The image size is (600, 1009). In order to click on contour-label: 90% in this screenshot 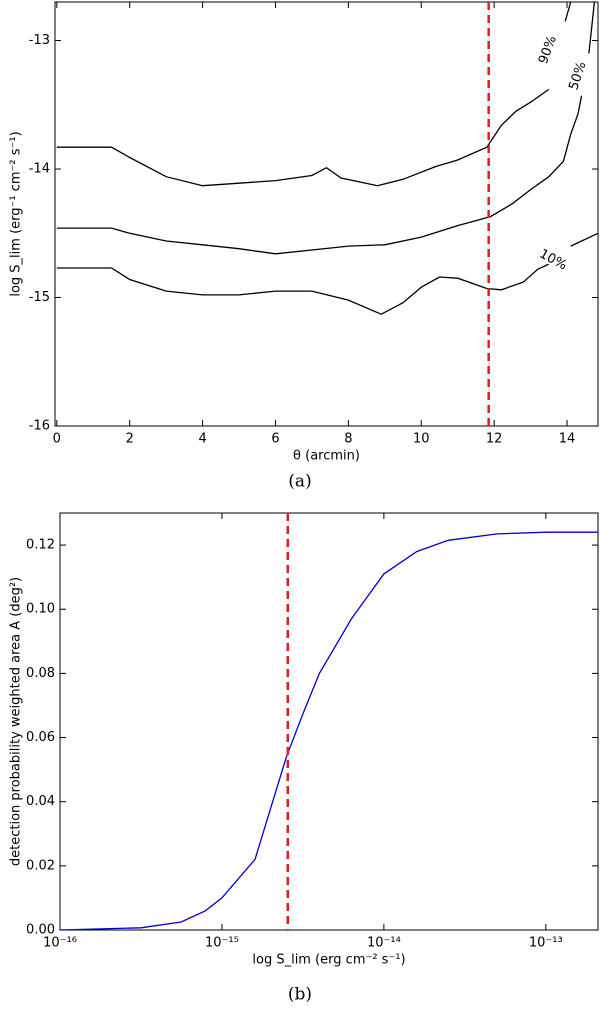, I will do `click(548, 50)`.